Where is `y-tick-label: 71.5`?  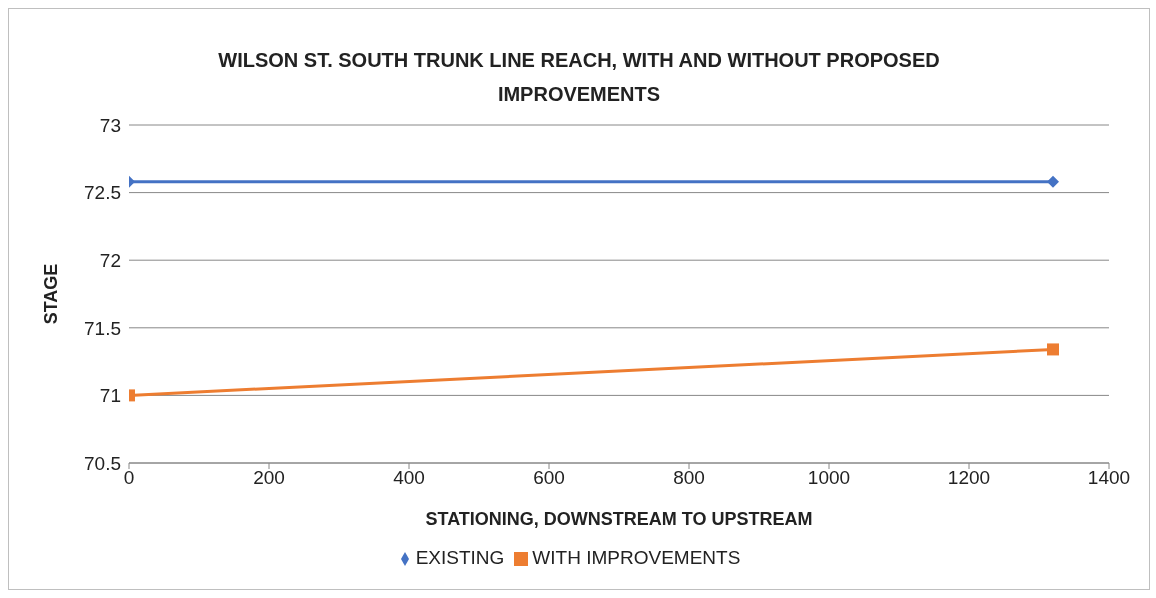 y-tick-label: 71.5 is located at coordinates (102, 328).